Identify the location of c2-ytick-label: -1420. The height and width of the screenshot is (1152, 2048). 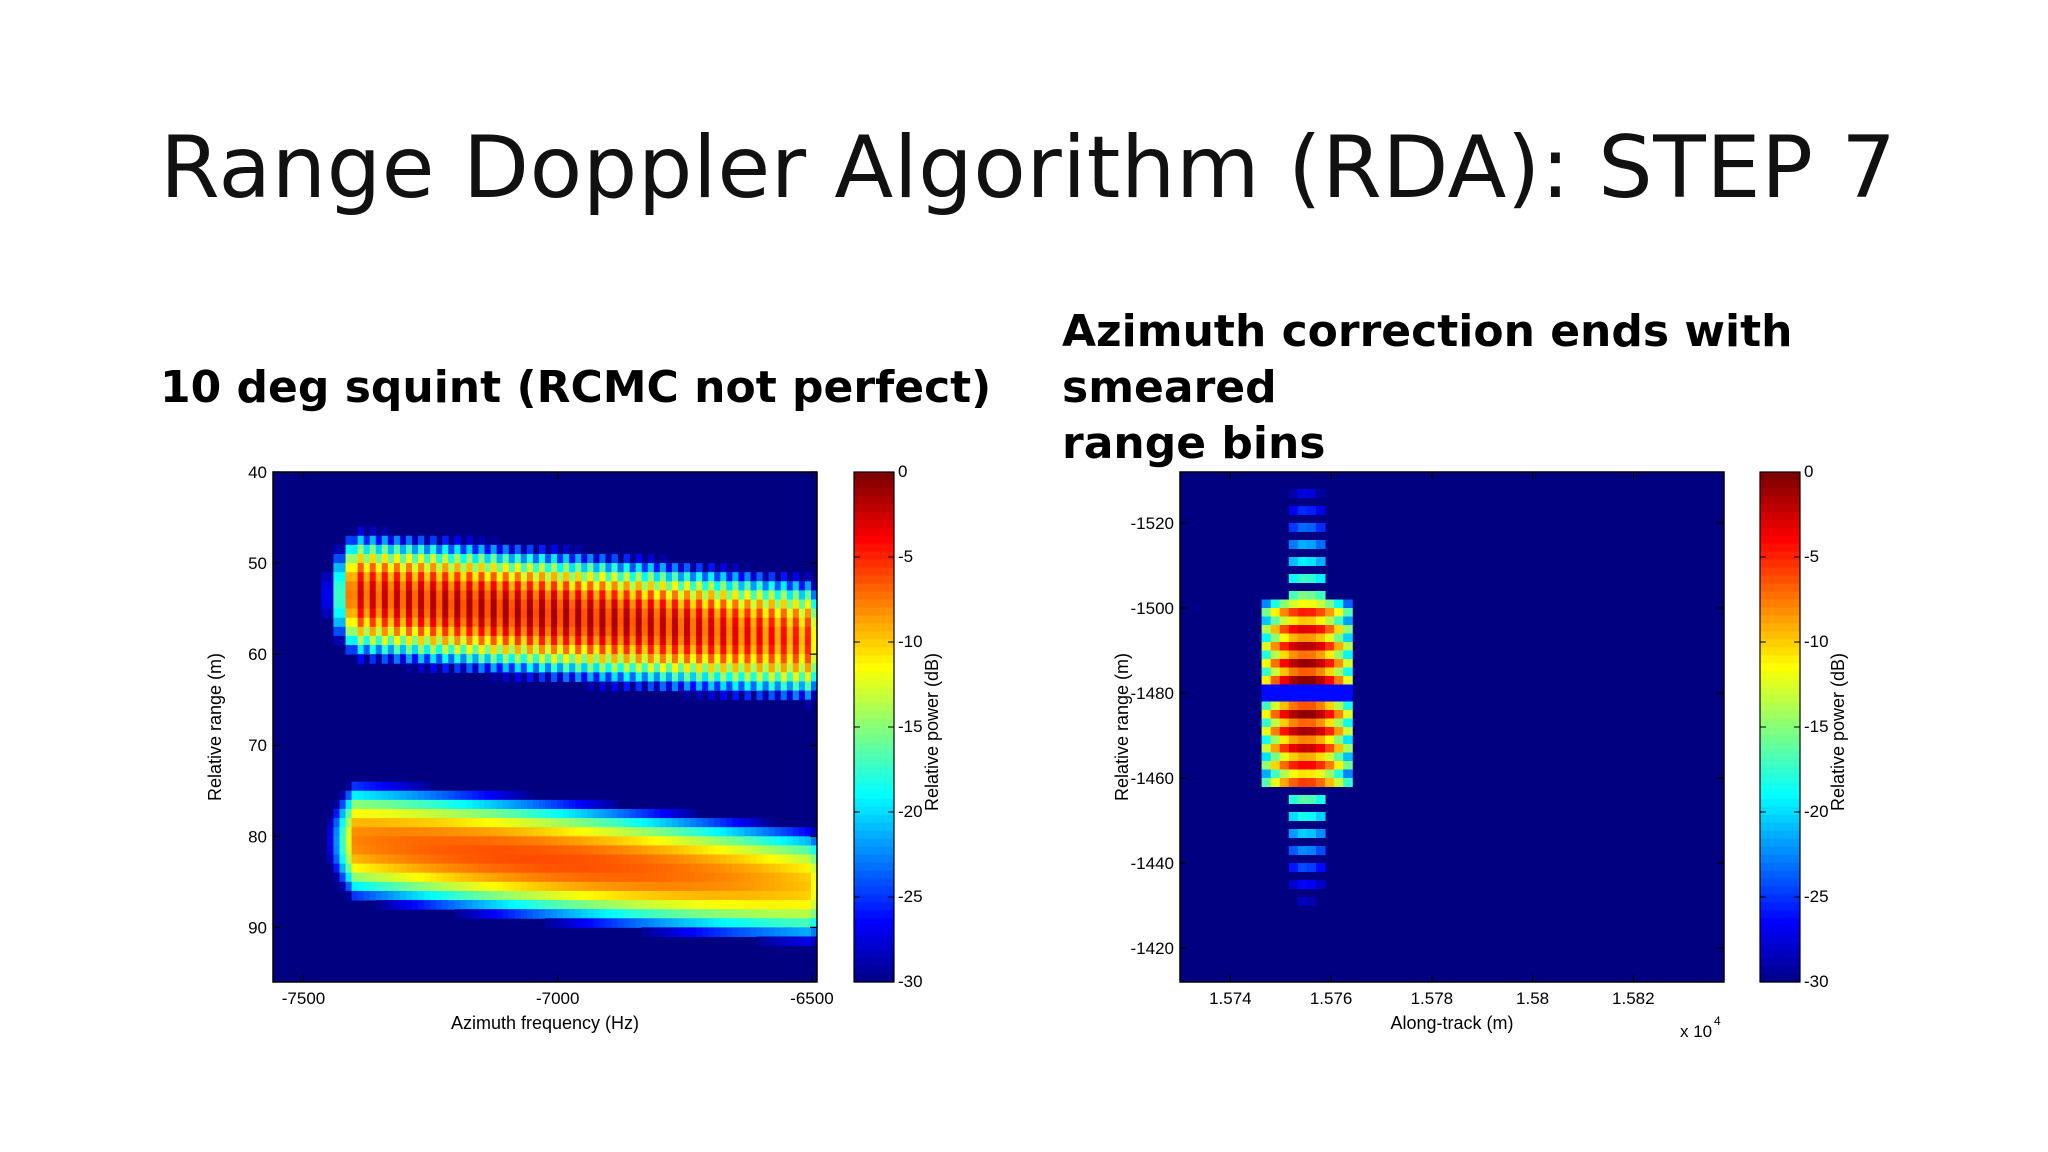
(1152, 948).